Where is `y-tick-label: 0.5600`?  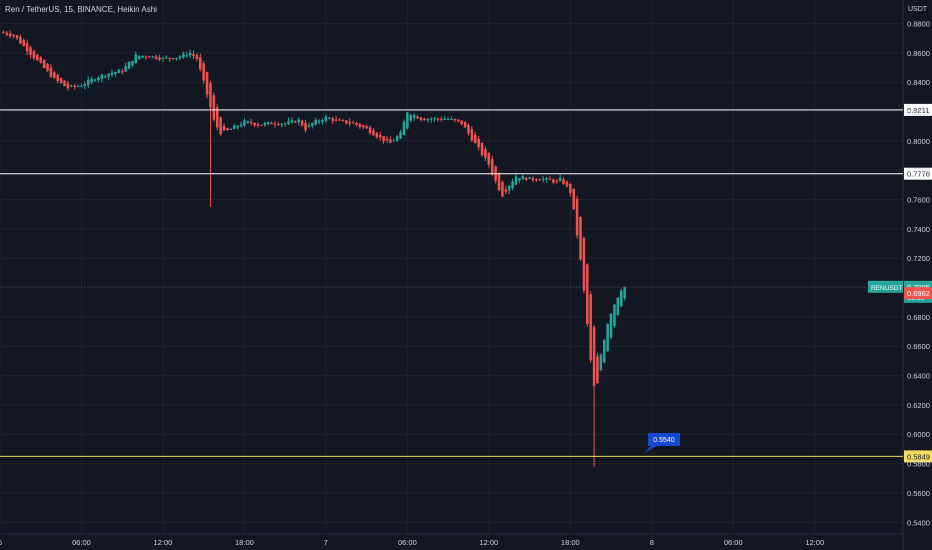 y-tick-label: 0.5600 is located at coordinates (918, 493).